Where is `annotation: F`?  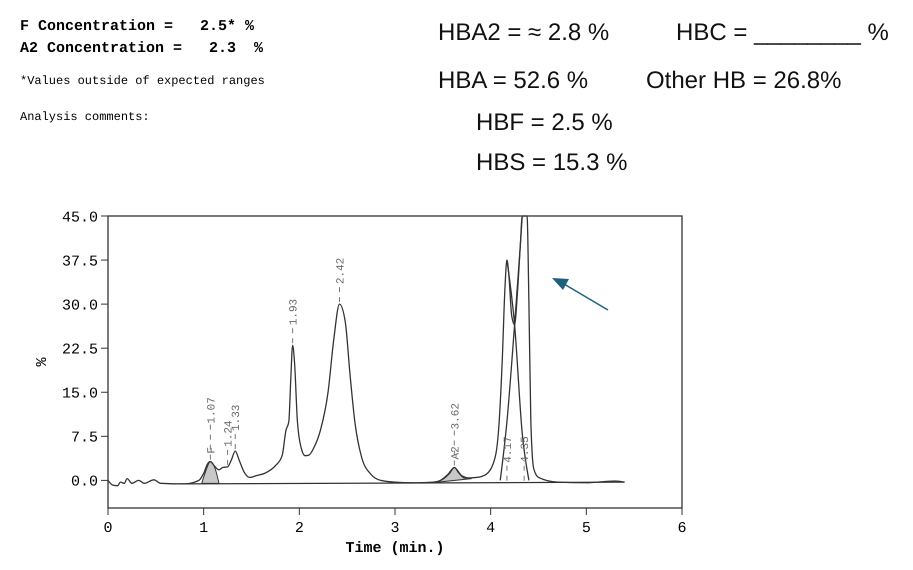 annotation: F is located at coordinates (212, 450).